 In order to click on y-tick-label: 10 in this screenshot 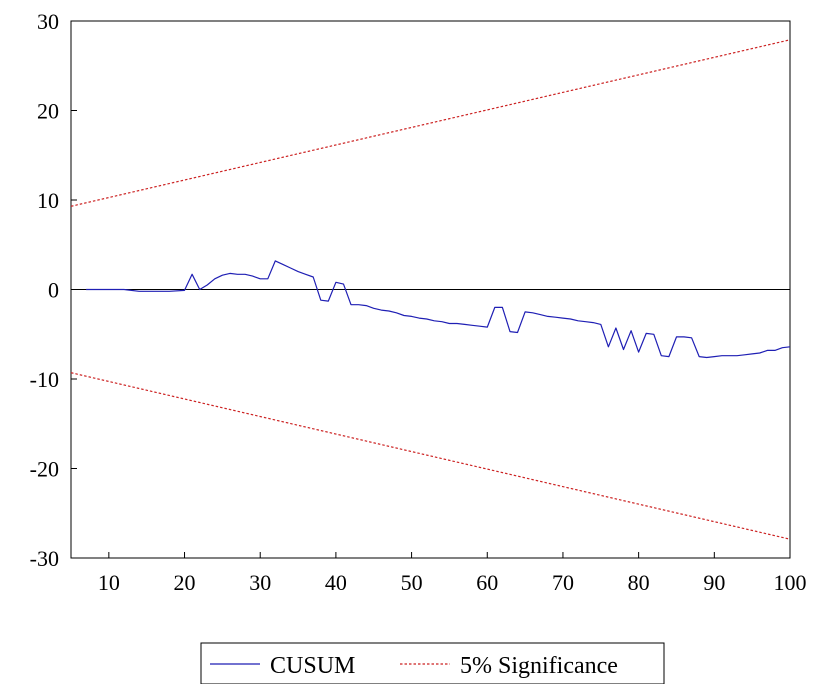, I will do `click(48, 200)`.